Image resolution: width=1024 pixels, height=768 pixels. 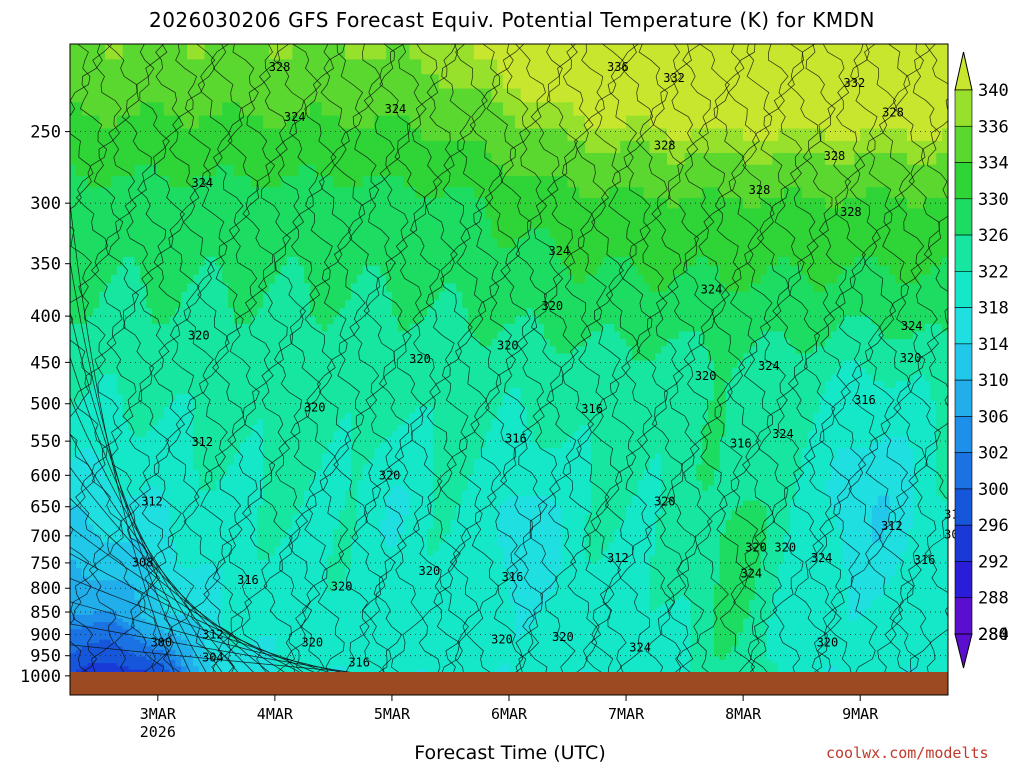 What do you see at coordinates (993, 164) in the screenshot?
I see `colorbar-label: 334` at bounding box center [993, 164].